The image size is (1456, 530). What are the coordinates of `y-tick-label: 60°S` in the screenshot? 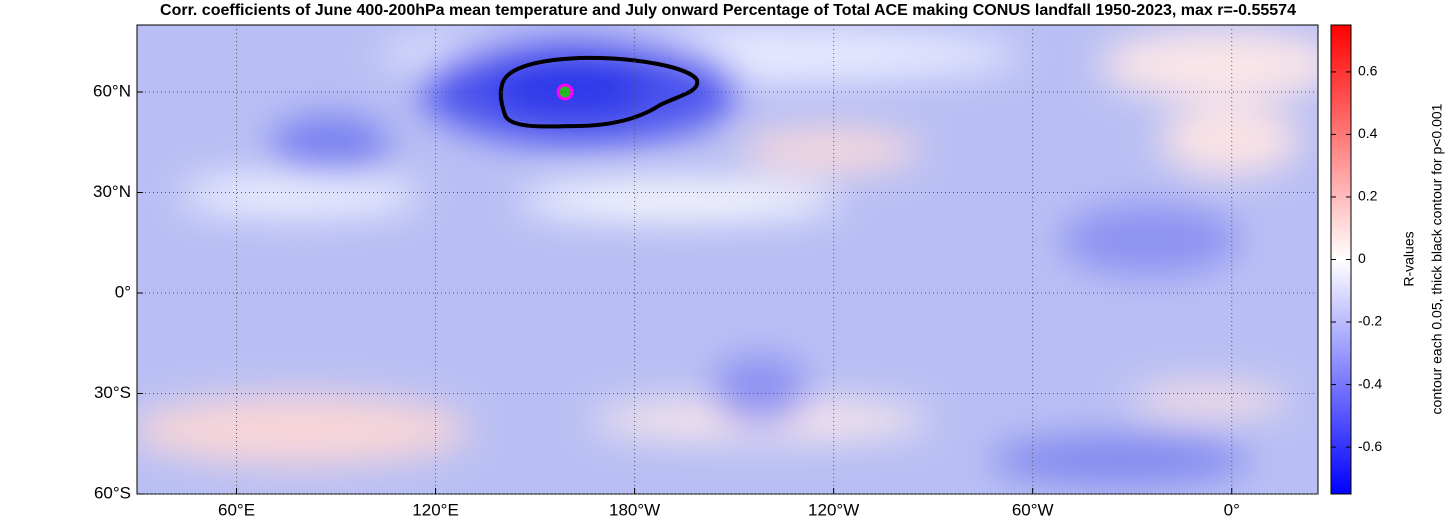 It's located at (112, 492).